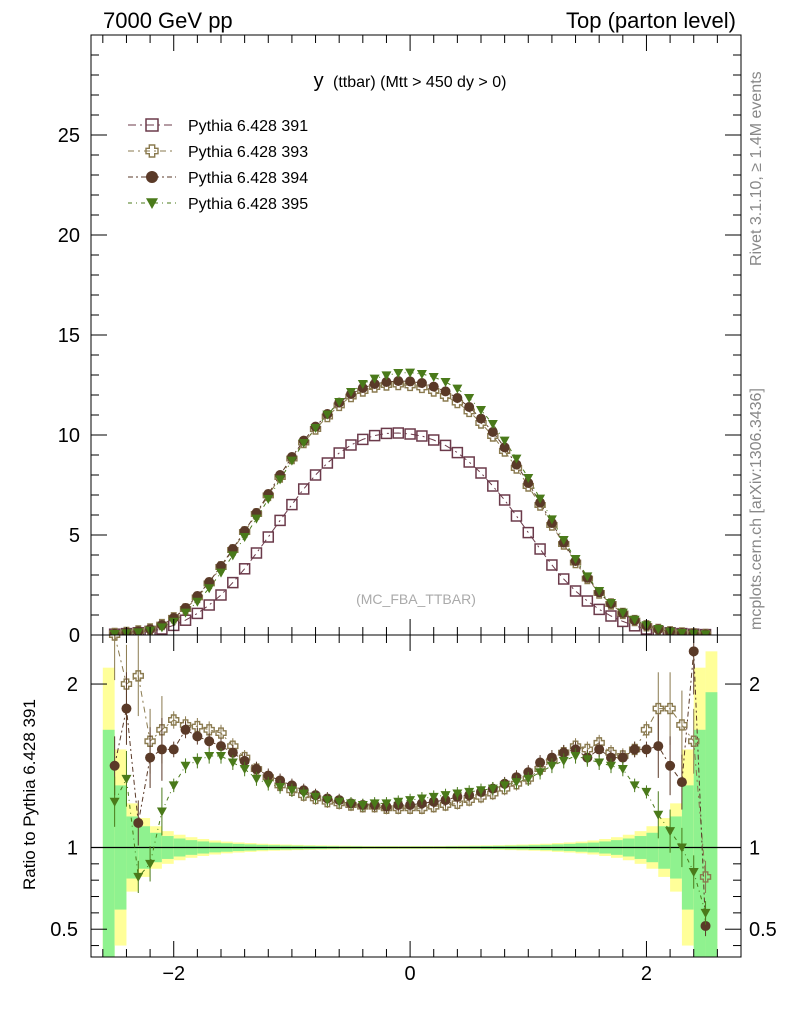  What do you see at coordinates (152, 177) in the screenshot?
I see `legend-marker` at bounding box center [152, 177].